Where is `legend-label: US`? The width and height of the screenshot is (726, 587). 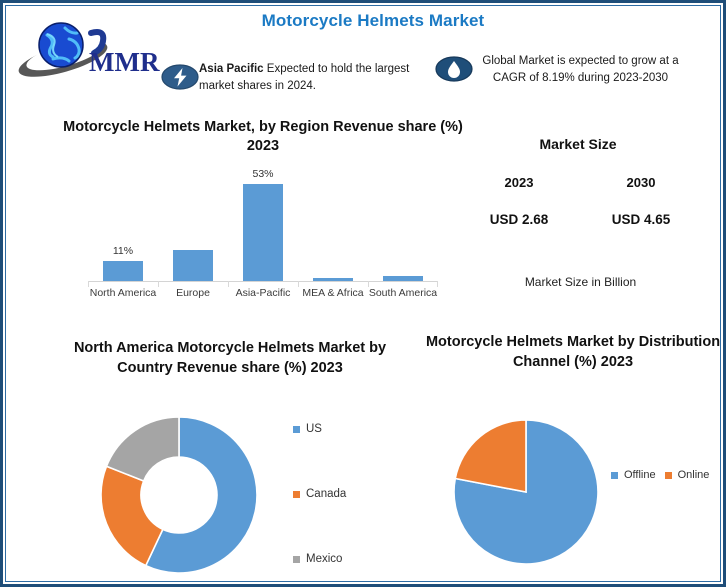 legend-label: US is located at coordinates (314, 429).